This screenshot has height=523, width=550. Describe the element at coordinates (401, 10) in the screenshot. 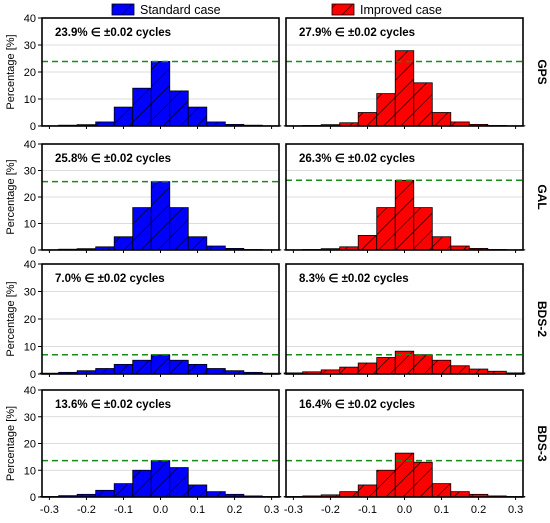

I see `legend-label-1: Improved case` at that location.